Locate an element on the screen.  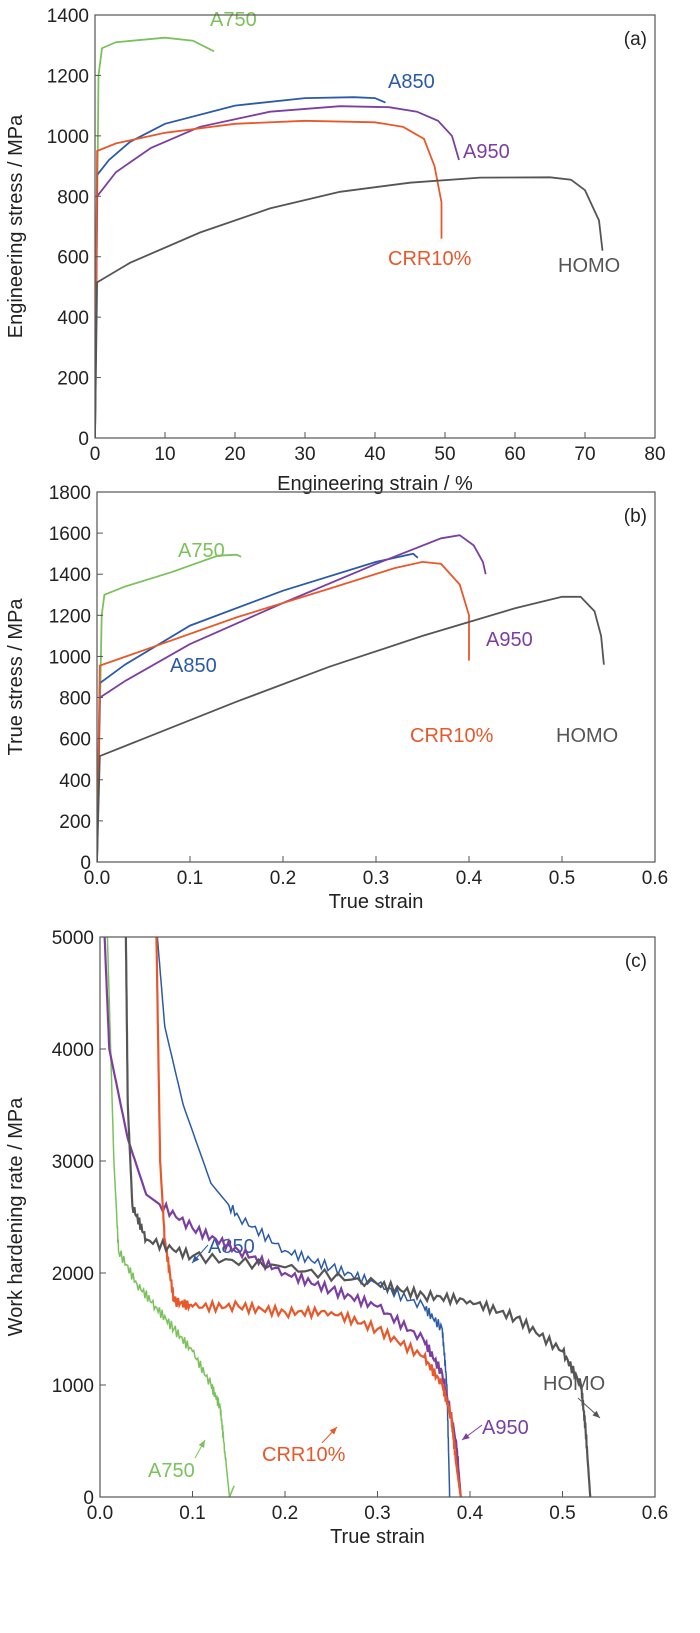
panel-label: (c) is located at coordinates (636, 961).